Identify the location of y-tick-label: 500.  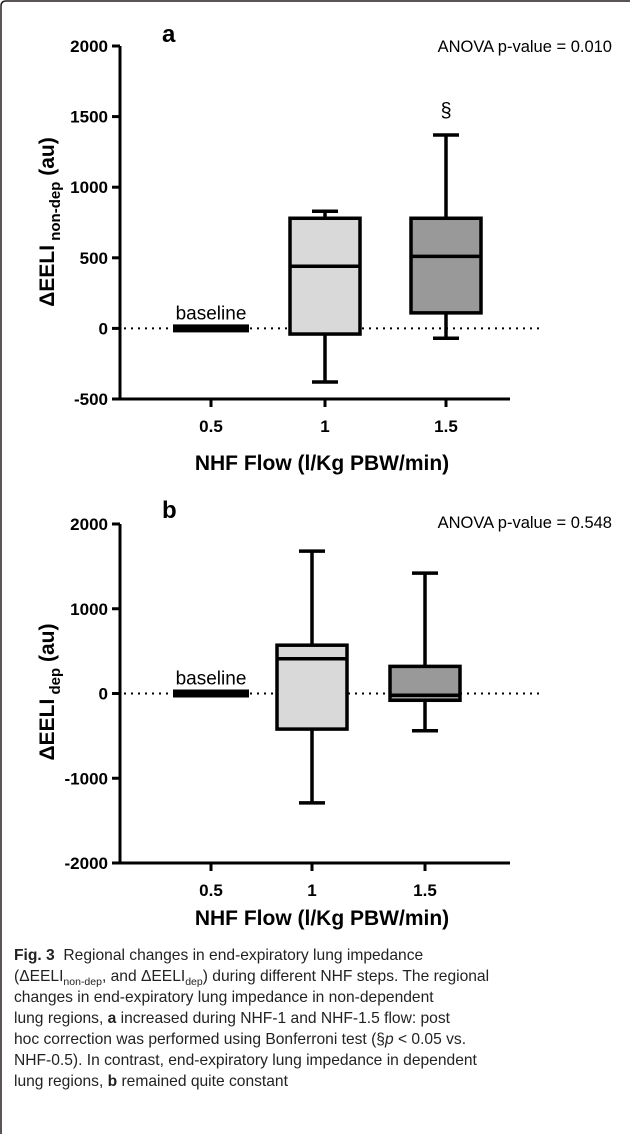
(94, 258).